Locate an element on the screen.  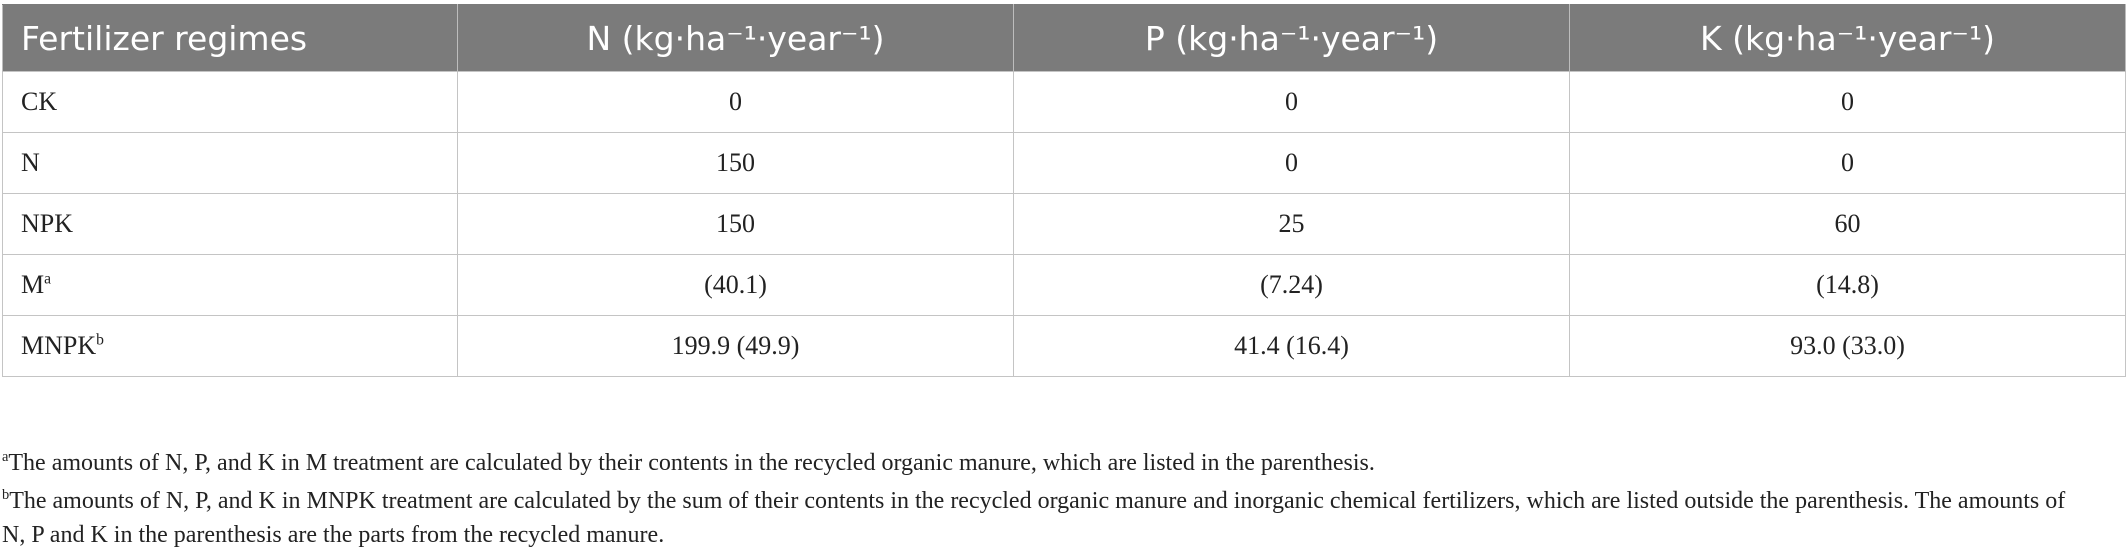
header-fertilizer-regimes: Fertilizer regimes is located at coordinates (230, 38).